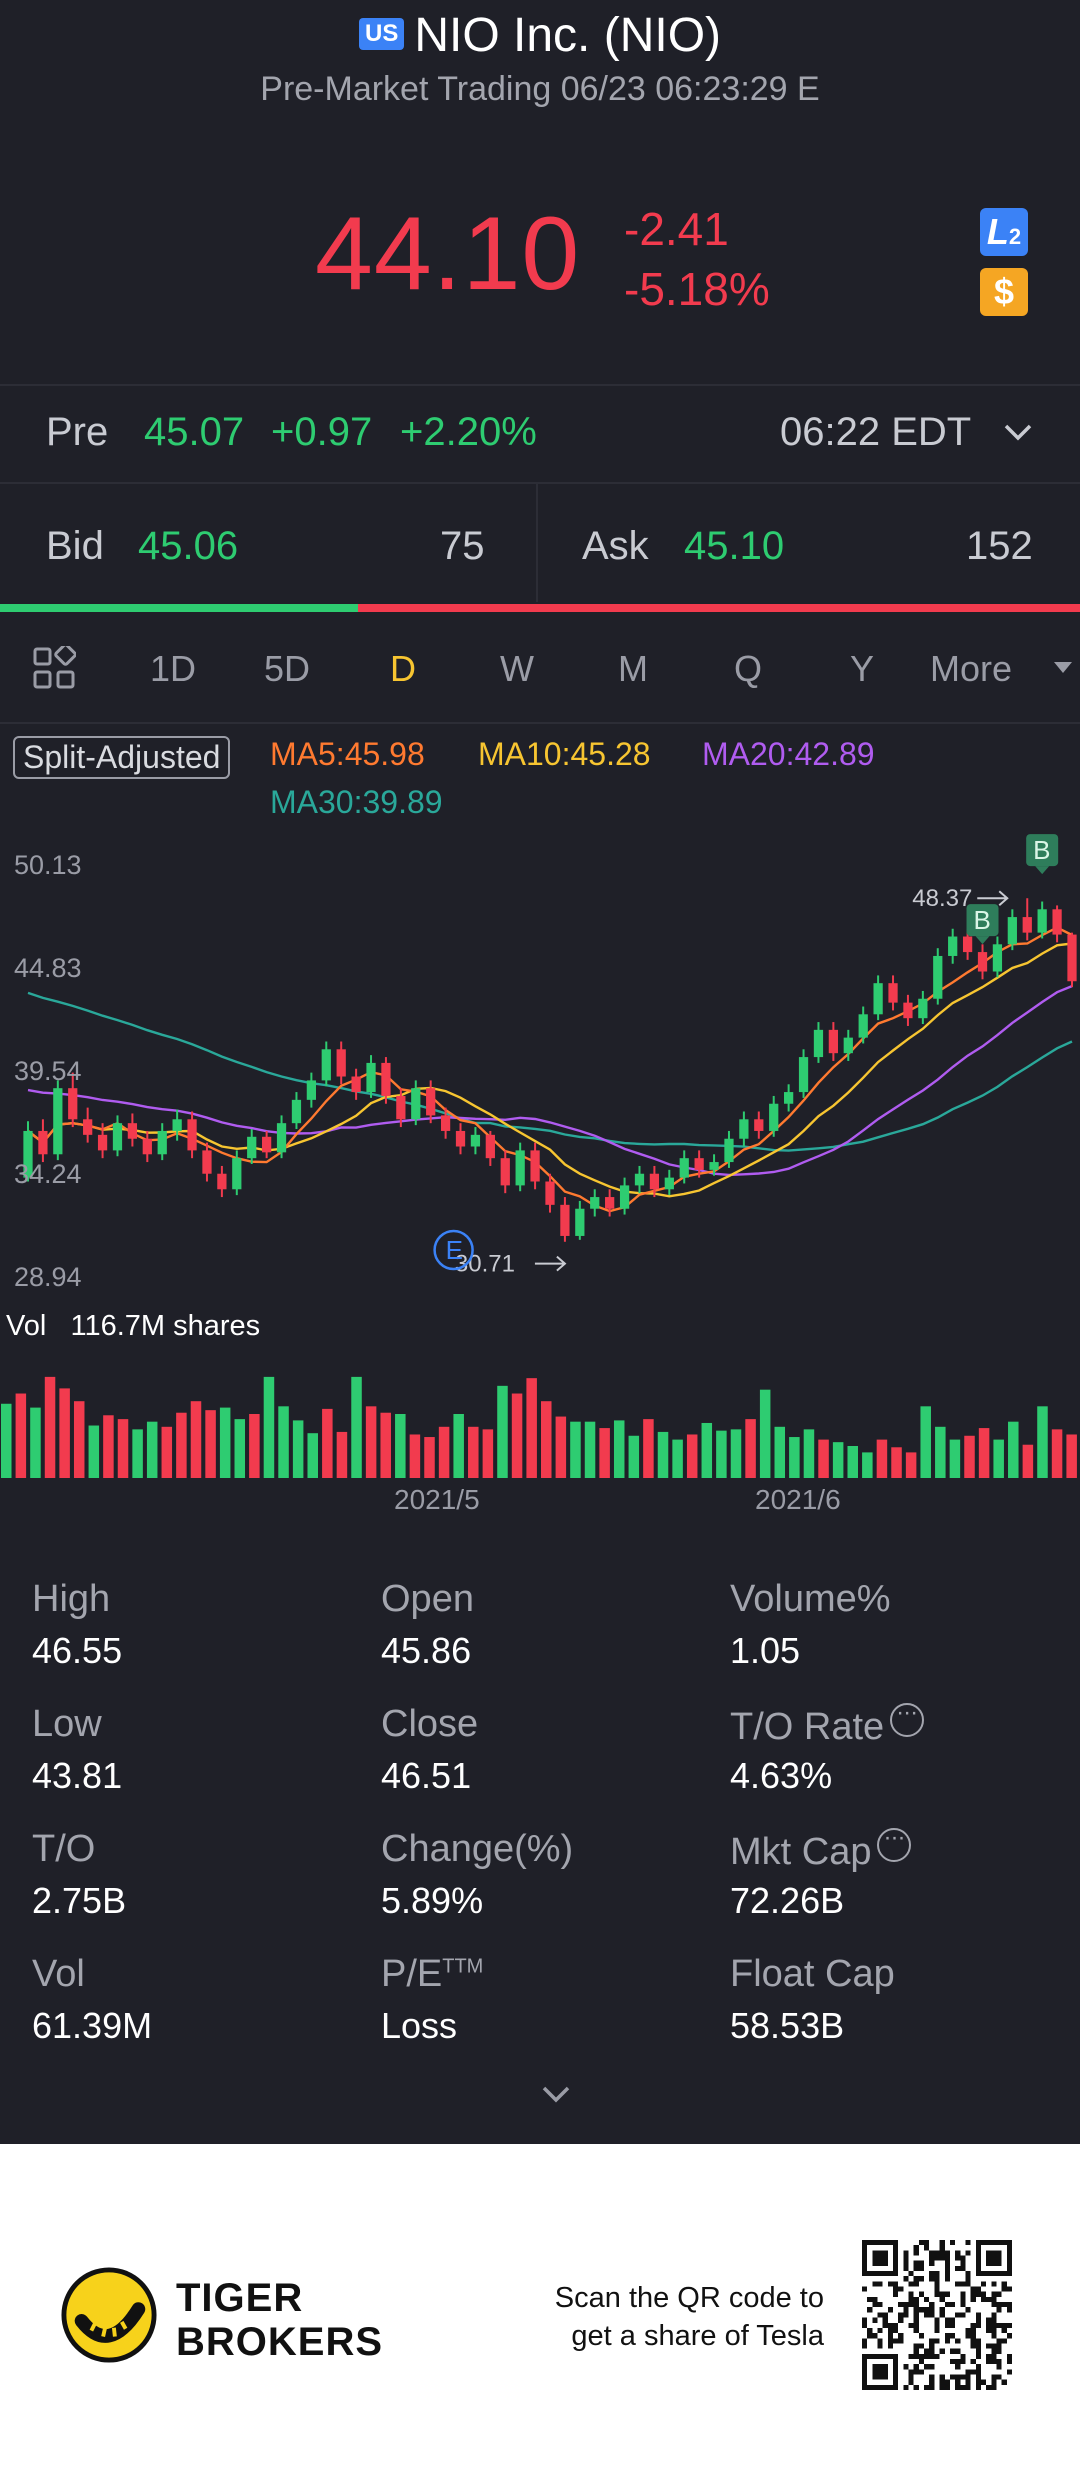 The height and width of the screenshot is (2492, 1080). Describe the element at coordinates (862, 668) in the screenshot. I see `tab-y: Y` at that location.